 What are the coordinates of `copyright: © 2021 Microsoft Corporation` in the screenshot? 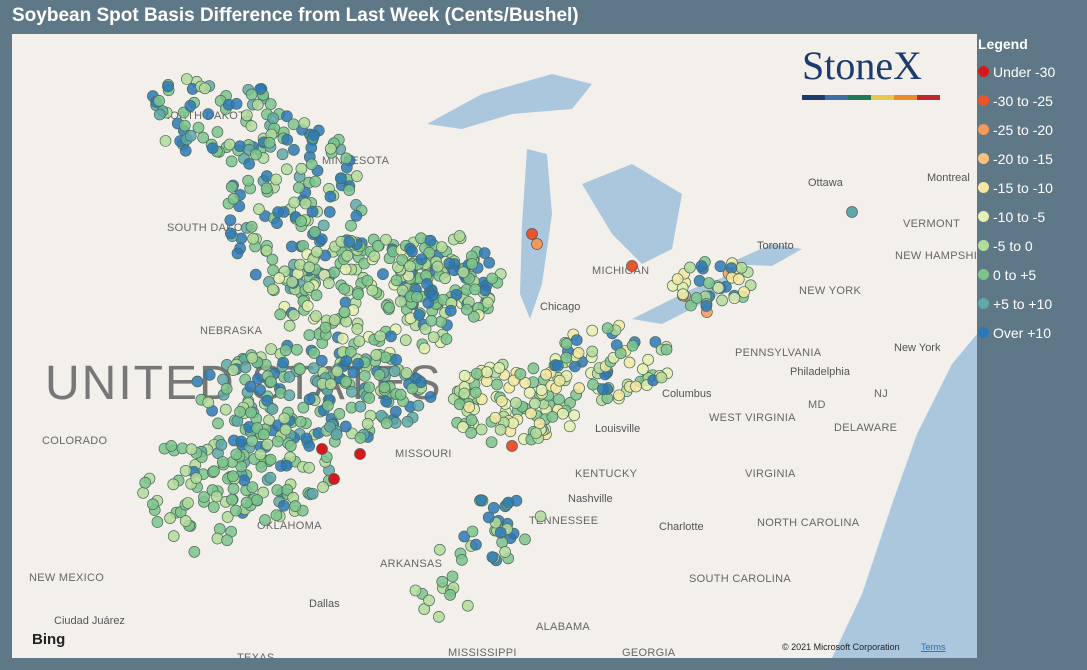 It's located at (841, 647).